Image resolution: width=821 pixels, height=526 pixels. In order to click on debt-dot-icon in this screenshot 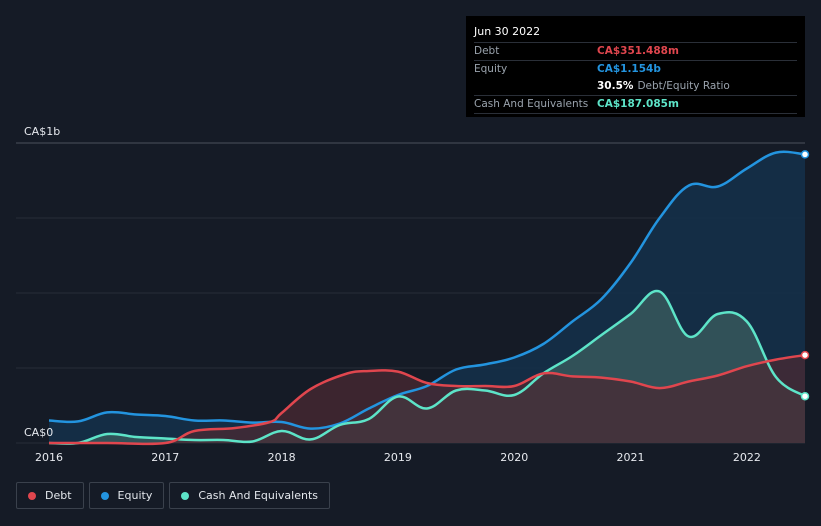, I will do `click(32, 495)`.